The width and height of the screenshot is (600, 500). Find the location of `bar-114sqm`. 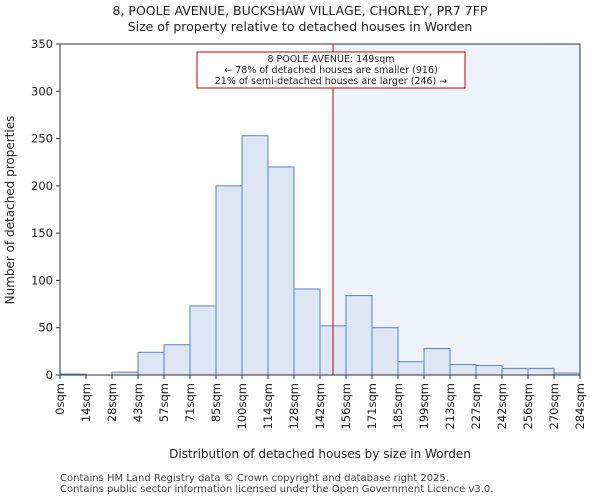

bar-114sqm is located at coordinates (281, 271).